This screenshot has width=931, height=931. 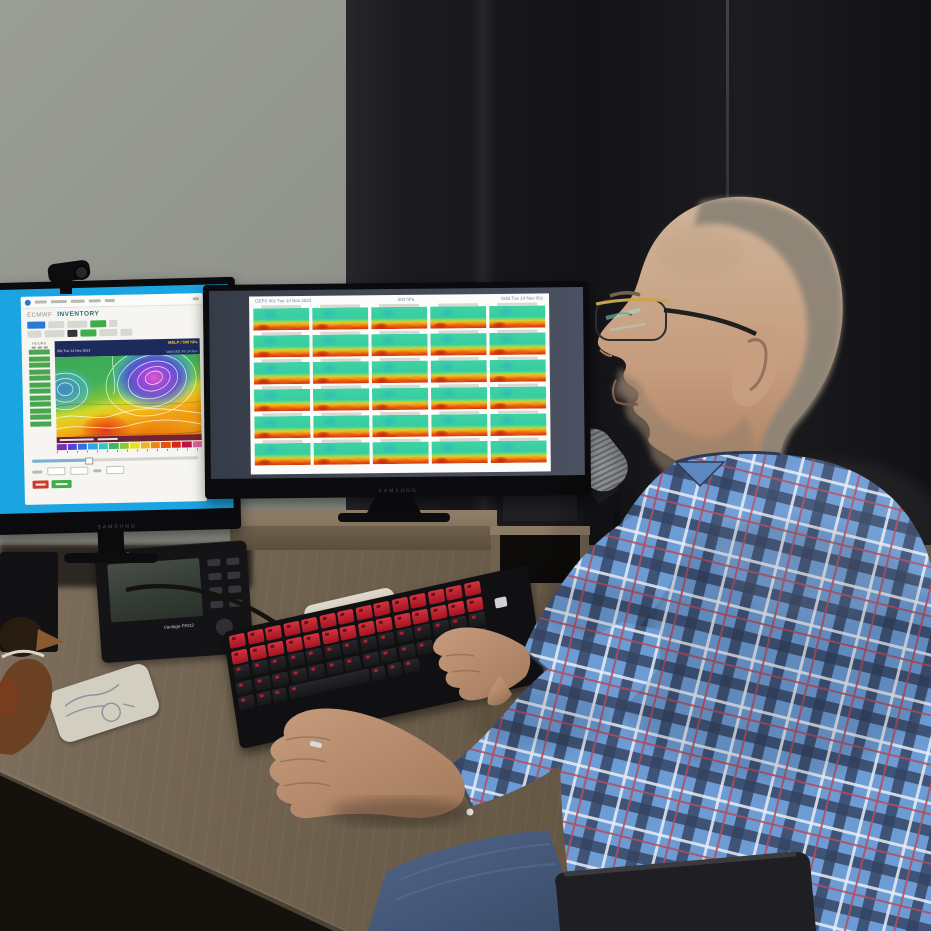 I want to click on webcam-lens, so click(x=81, y=272).